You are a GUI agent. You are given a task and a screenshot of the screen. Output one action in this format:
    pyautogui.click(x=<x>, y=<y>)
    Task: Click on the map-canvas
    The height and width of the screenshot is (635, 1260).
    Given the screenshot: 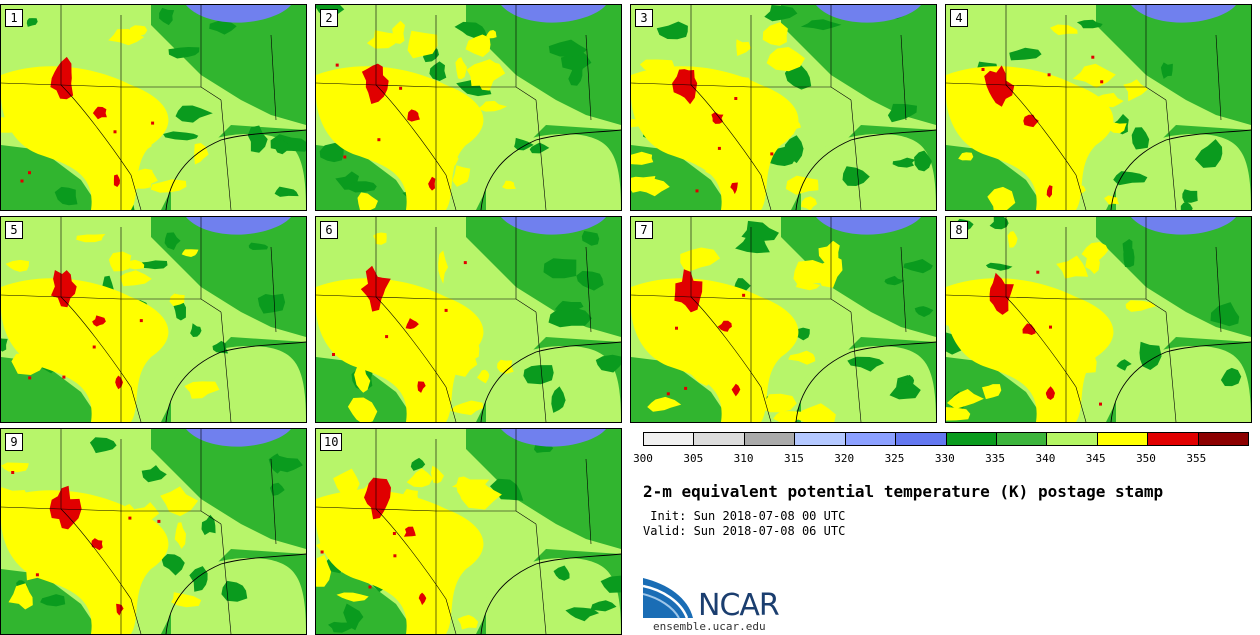 What is the action you would take?
    pyautogui.click(x=783, y=319)
    